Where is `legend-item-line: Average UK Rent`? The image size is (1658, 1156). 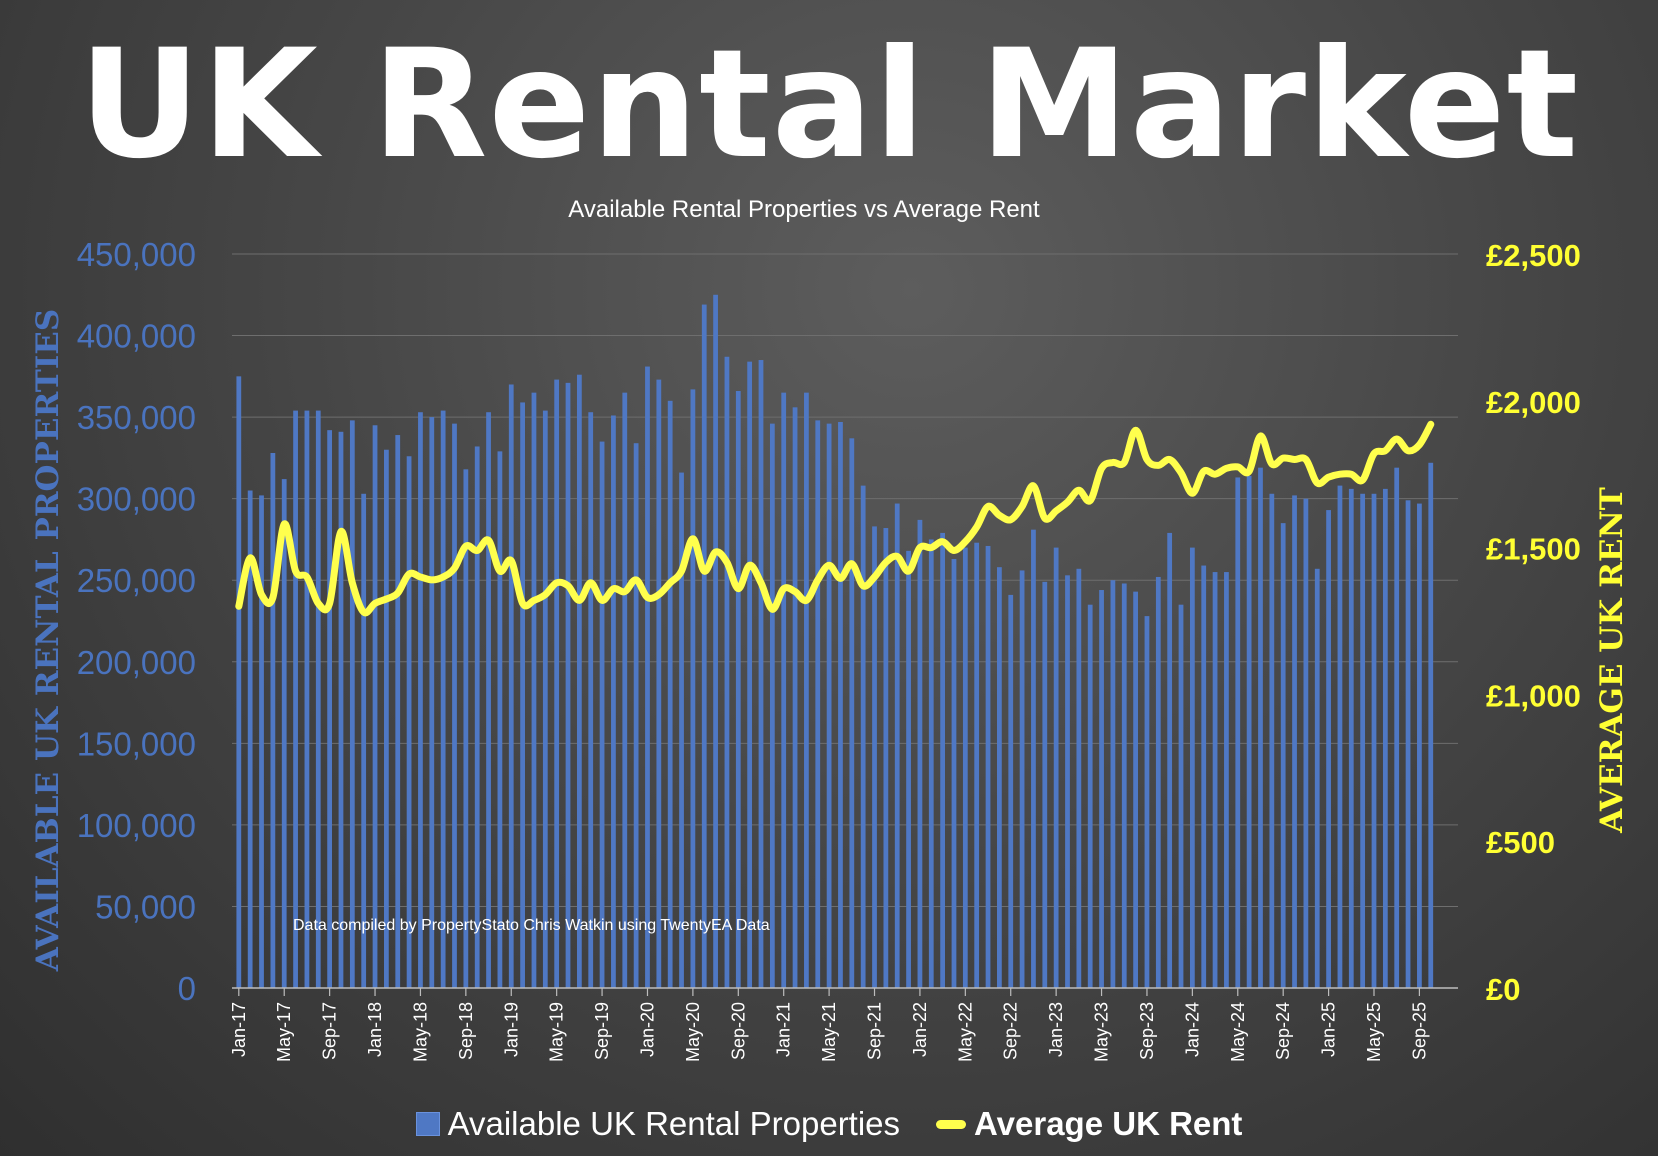 legend-item-line: Average UK Rent is located at coordinates (1089, 1124).